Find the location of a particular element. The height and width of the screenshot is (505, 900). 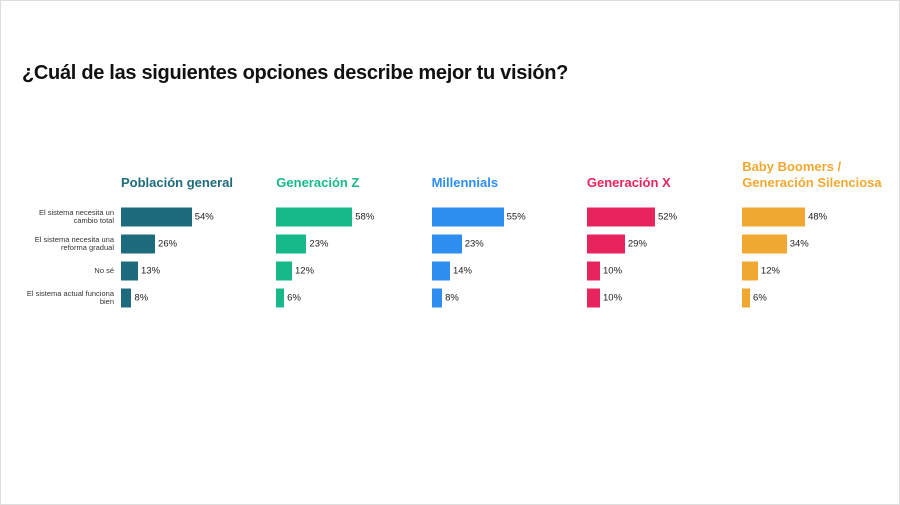

category-label: El sistema actual funciona bien is located at coordinates (70, 297).